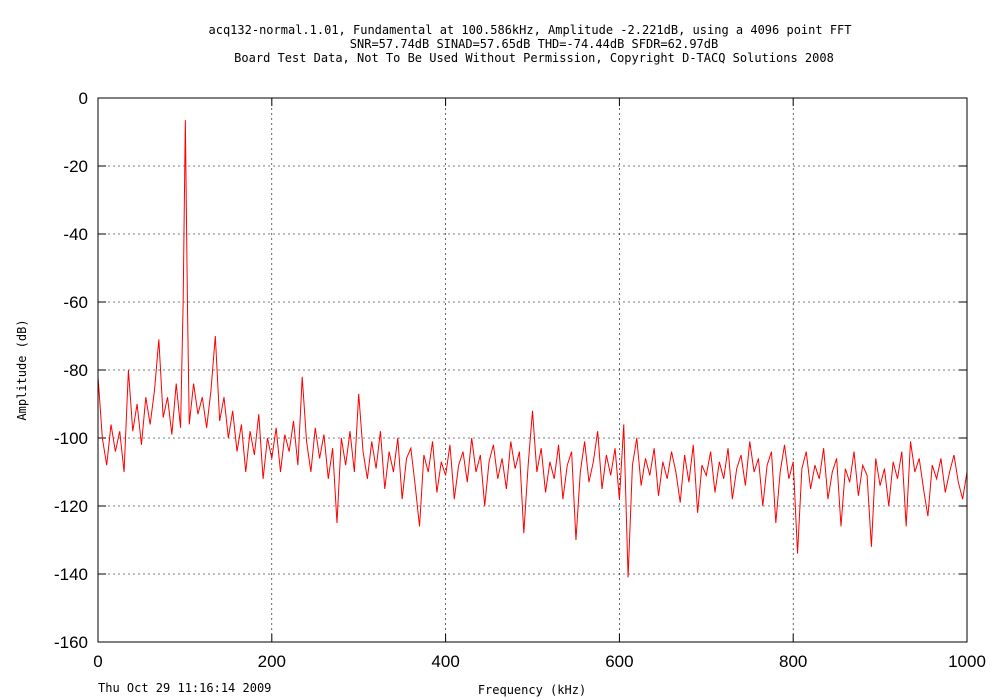  Describe the element at coordinates (967, 661) in the screenshot. I see `x-tick-label: 1000` at that location.